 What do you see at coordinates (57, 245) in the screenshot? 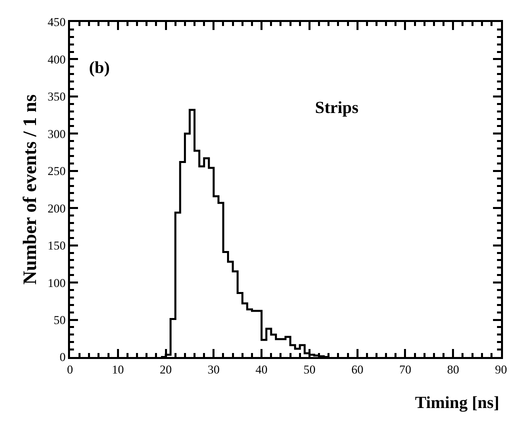
I see `y-tick-label: 150` at bounding box center [57, 245].